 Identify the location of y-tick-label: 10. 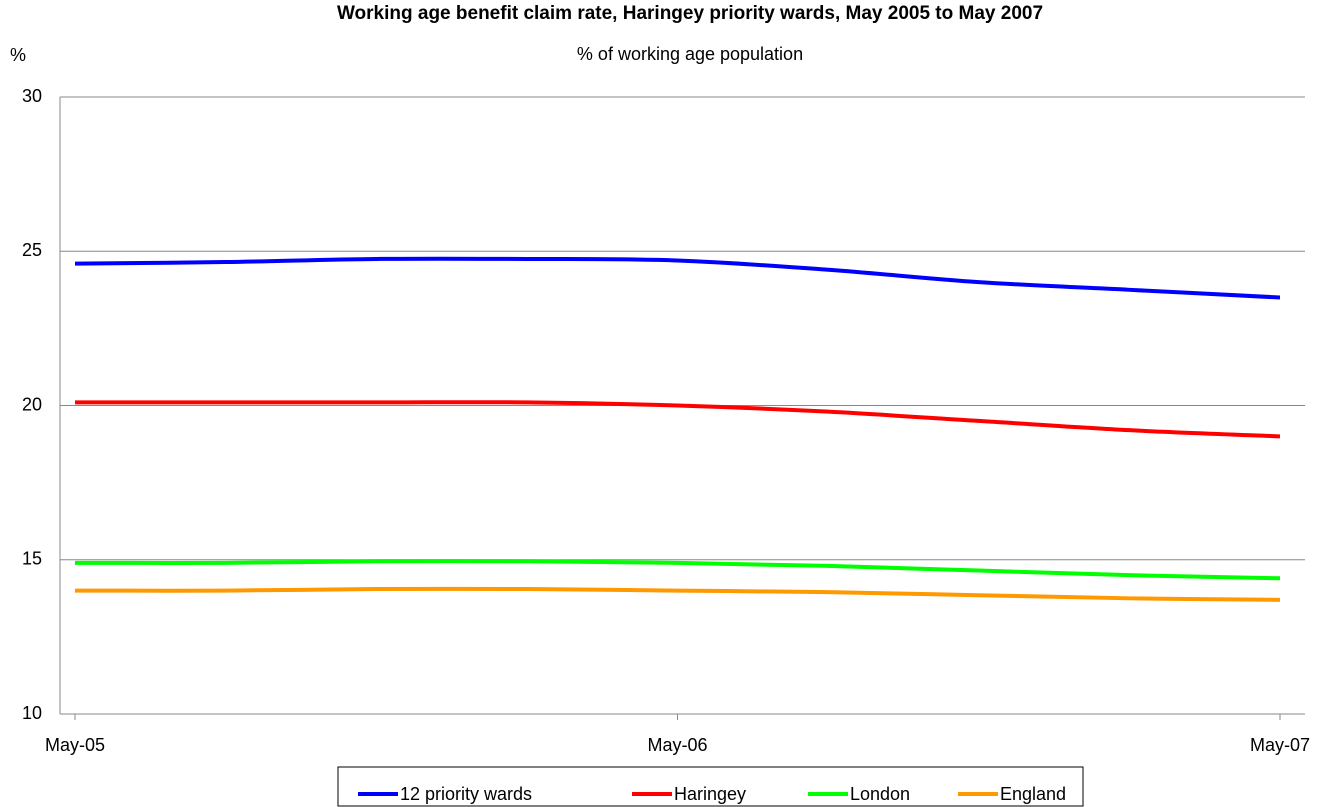
(32, 713).